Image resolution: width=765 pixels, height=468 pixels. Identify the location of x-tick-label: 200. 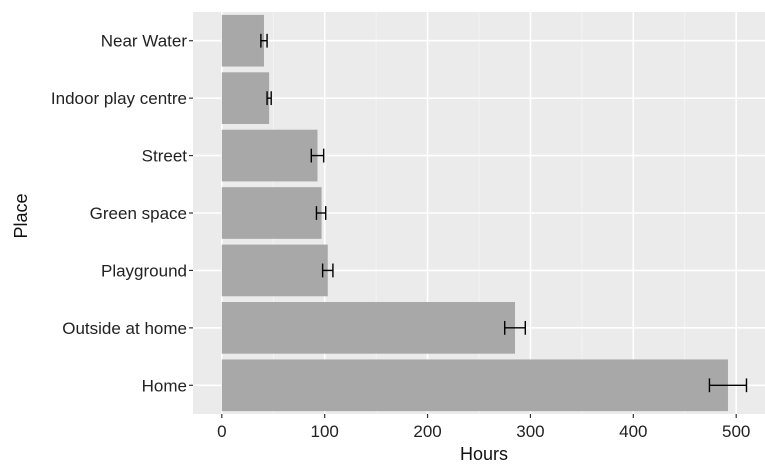
(427, 431).